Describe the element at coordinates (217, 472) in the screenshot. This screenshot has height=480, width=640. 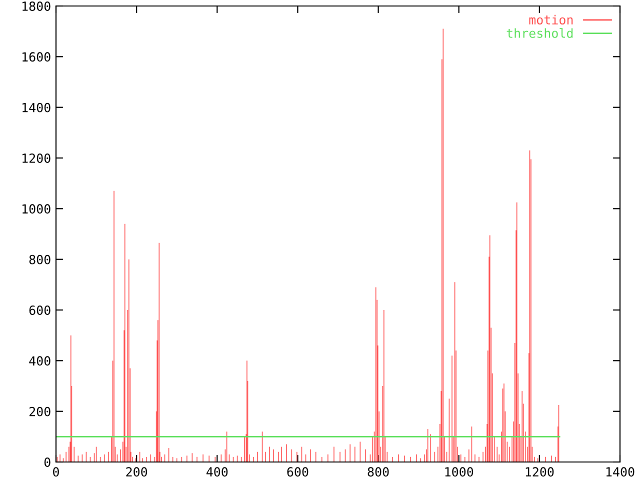
I see `x-tick-label: 400` at that location.